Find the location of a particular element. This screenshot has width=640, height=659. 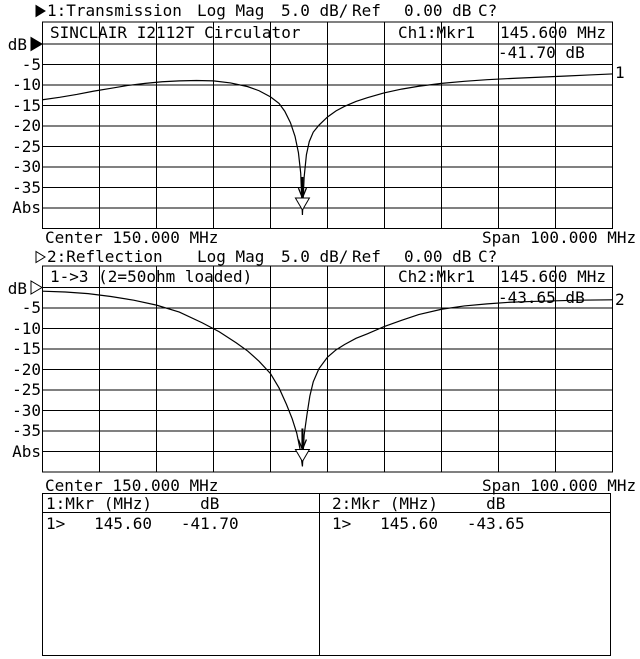

trace2-number-label: 2 is located at coordinates (620, 299).